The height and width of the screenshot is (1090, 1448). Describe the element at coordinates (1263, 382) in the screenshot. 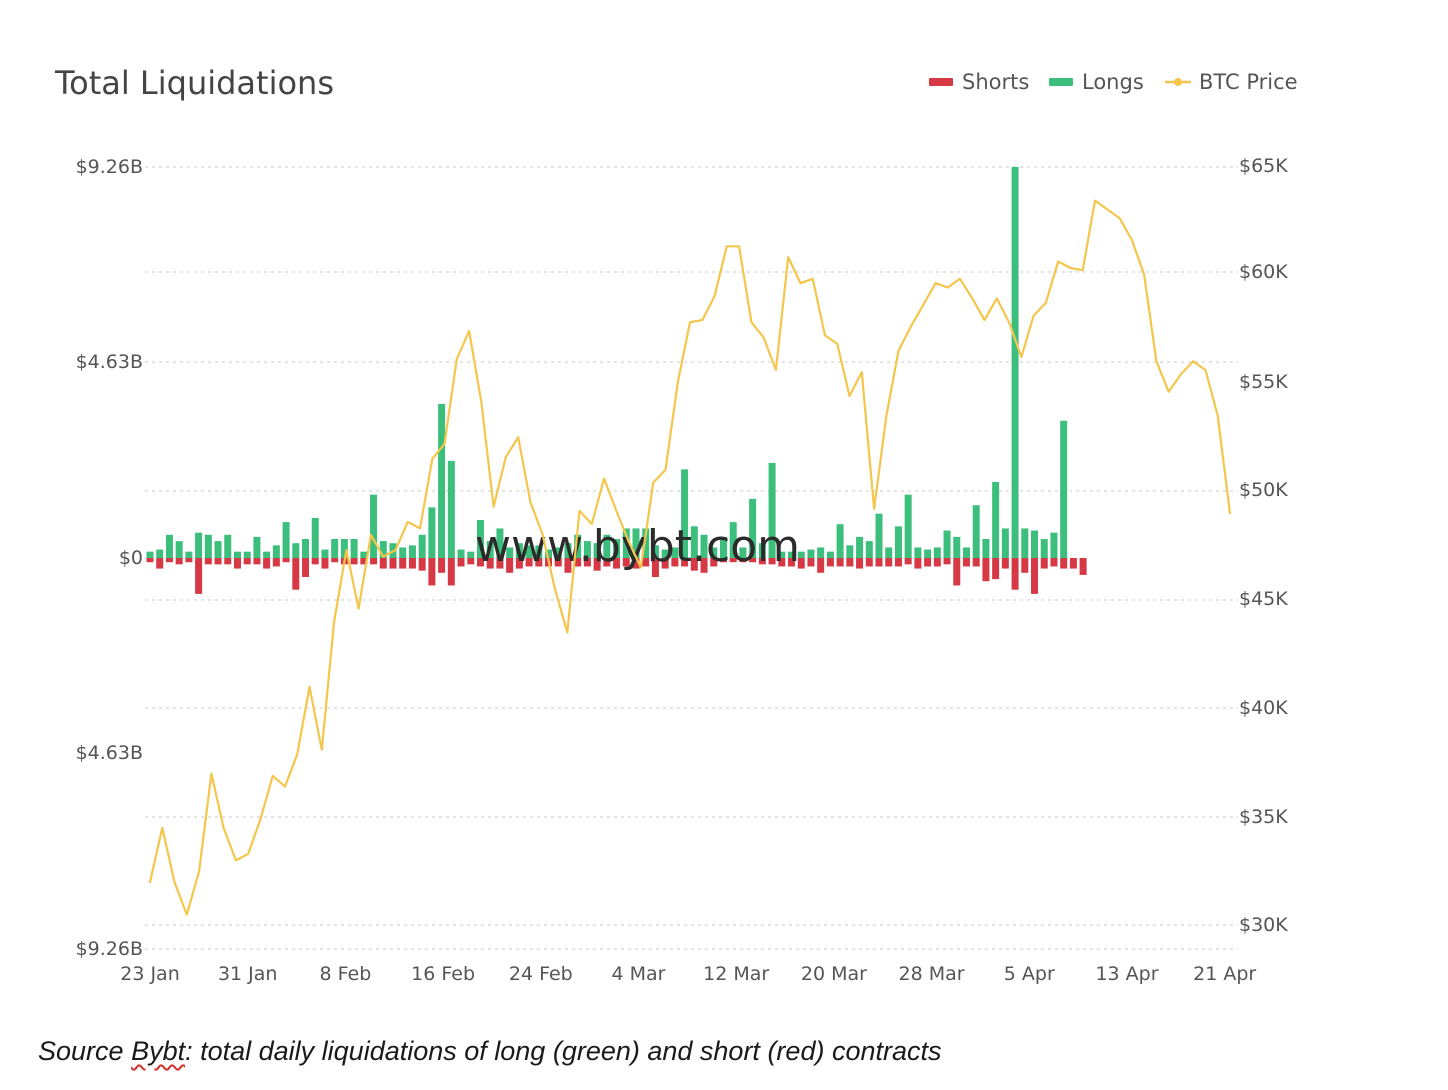

I see `right-tick-label: $55K` at that location.